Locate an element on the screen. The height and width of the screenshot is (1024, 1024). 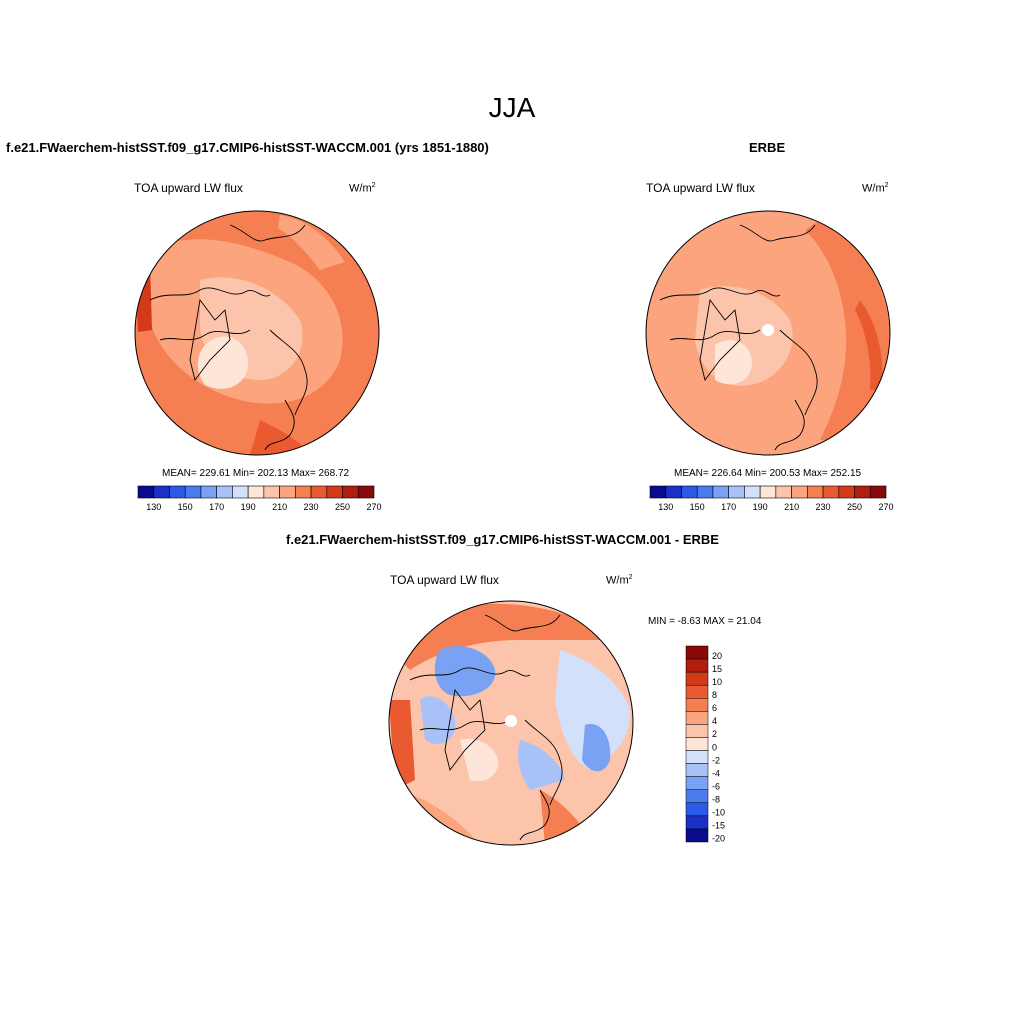
panel-2-title: ERBE is located at coordinates (767, 147).